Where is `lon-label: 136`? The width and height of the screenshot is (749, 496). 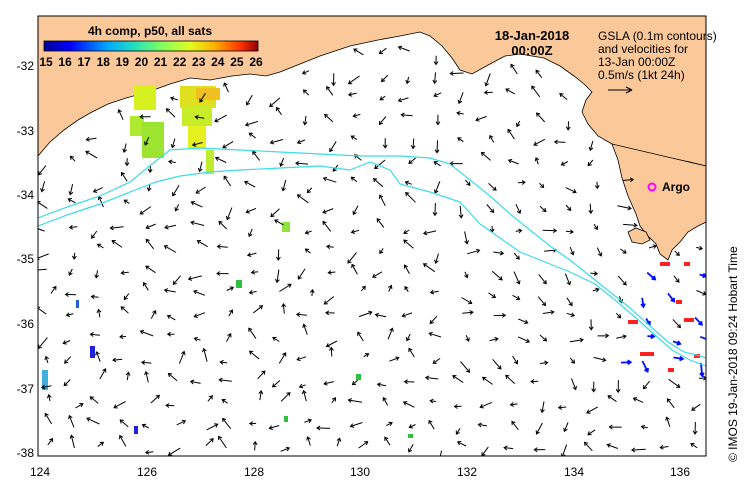
lon-label: 136 is located at coordinates (680, 472).